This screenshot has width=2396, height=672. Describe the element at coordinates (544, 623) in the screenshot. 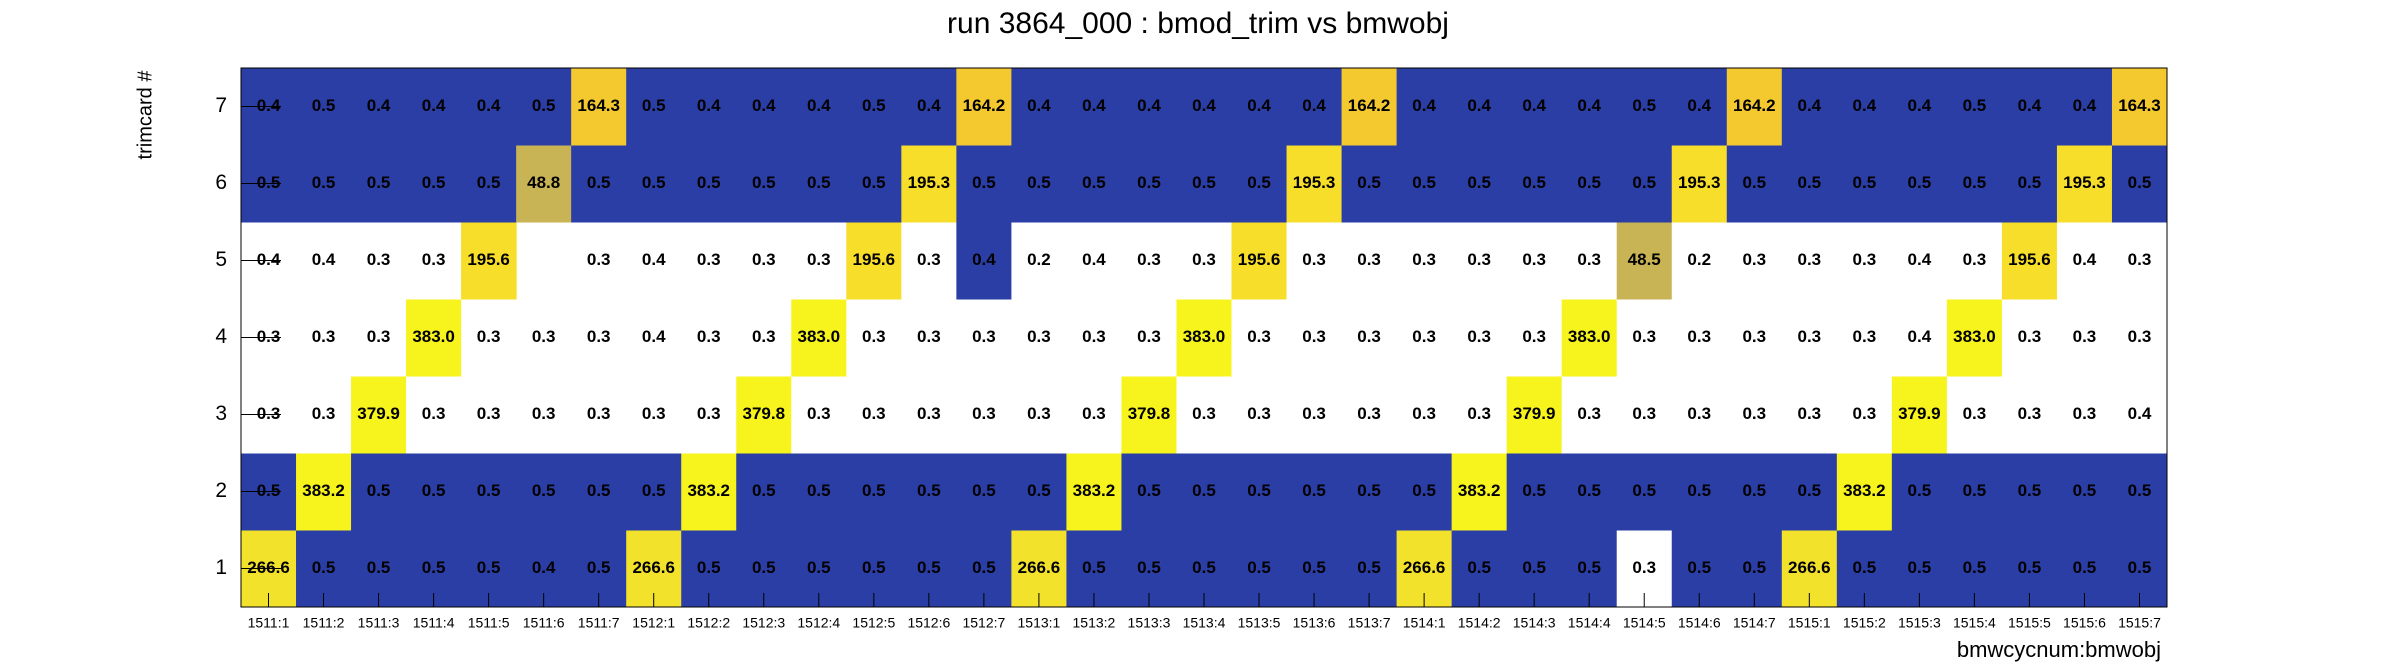

I see `x-tick-label: 1511:6` at that location.